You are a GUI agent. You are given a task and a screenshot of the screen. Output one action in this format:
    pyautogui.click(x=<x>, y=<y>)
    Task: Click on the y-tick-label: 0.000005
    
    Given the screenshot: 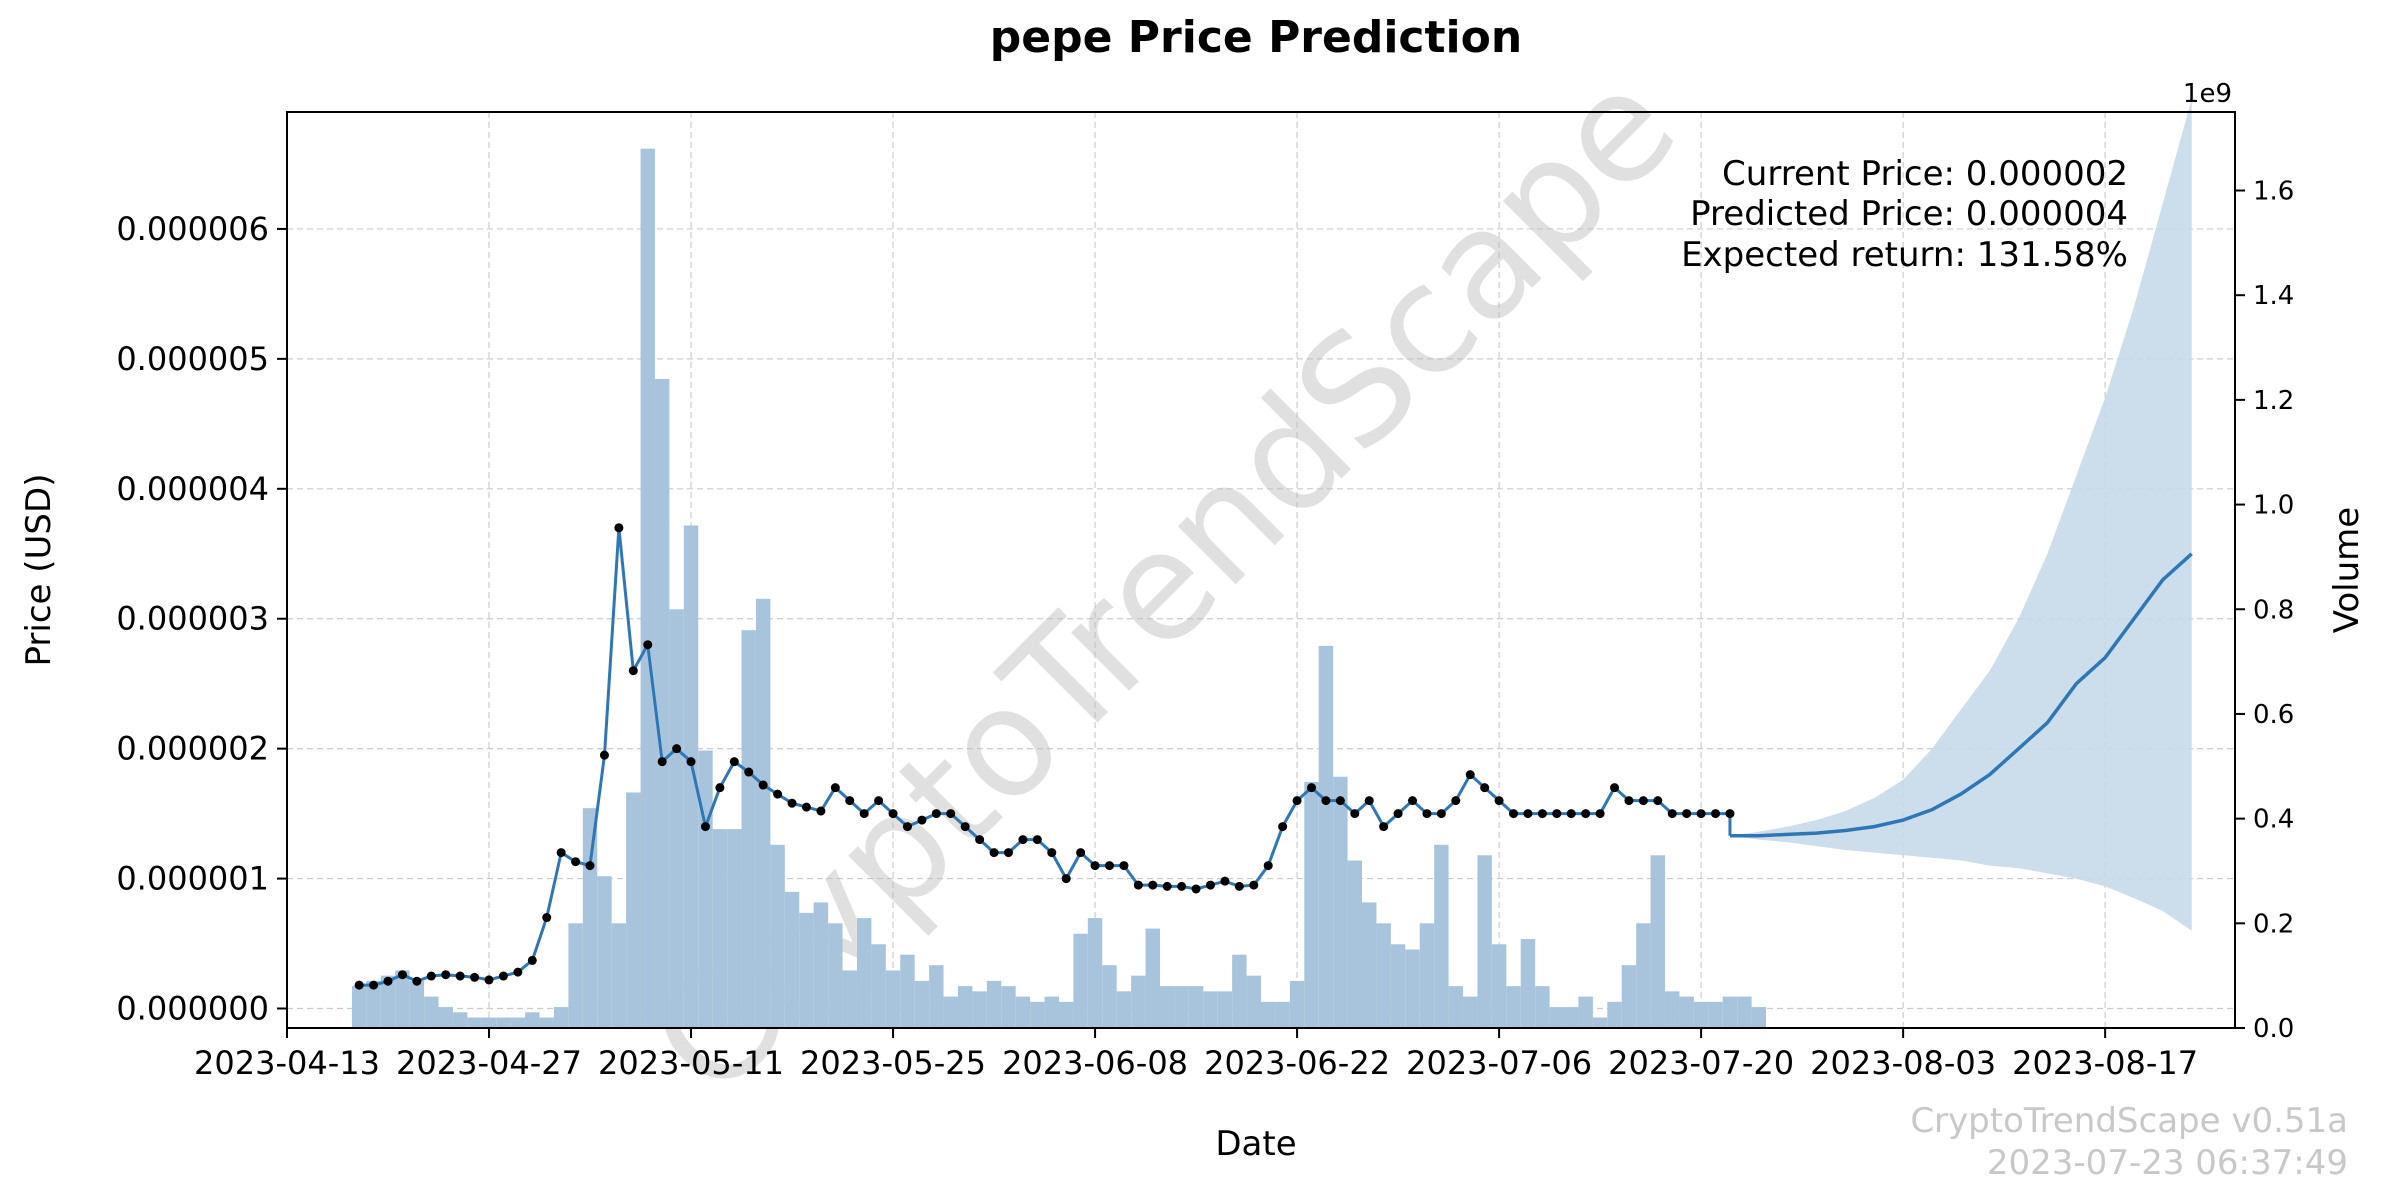 What is the action you would take?
    pyautogui.click(x=192, y=359)
    